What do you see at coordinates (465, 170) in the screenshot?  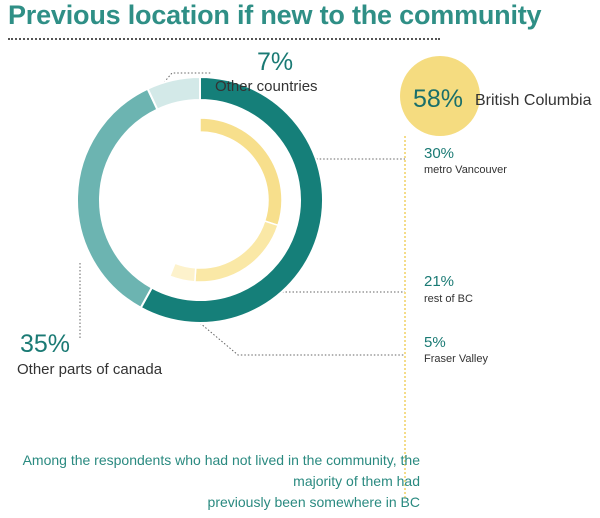 I see `metro-vancouver-label: metro Vancouver` at bounding box center [465, 170].